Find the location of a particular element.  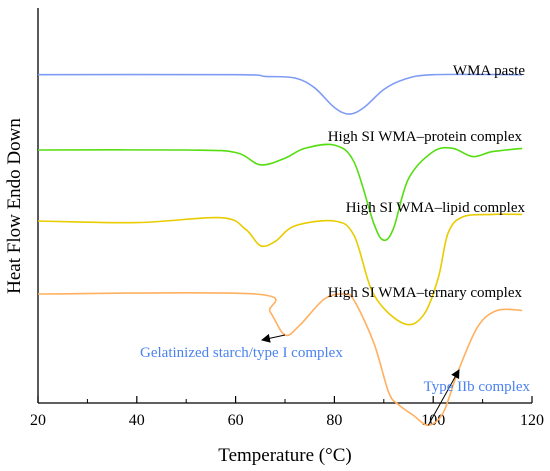

x-ticks: 20 40 60 80 100 120 is located at coordinates (287, 412).